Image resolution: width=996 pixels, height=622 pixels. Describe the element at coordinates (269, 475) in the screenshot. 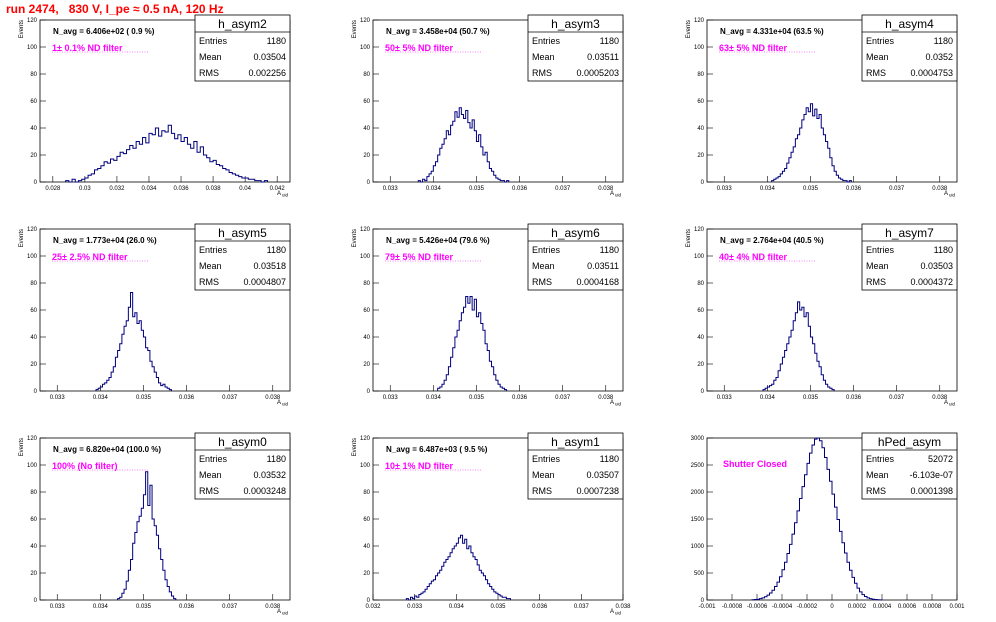

I see `stats-value: 0.03532` at that location.